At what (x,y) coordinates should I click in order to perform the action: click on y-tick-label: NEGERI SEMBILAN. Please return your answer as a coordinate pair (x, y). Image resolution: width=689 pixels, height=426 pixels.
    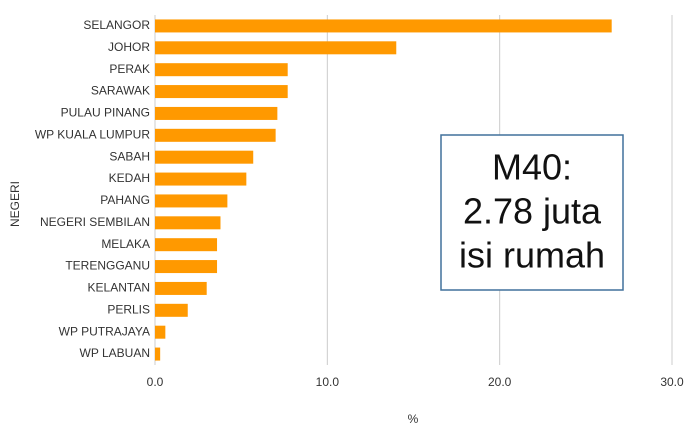
    Looking at the image, I should click on (95, 222).